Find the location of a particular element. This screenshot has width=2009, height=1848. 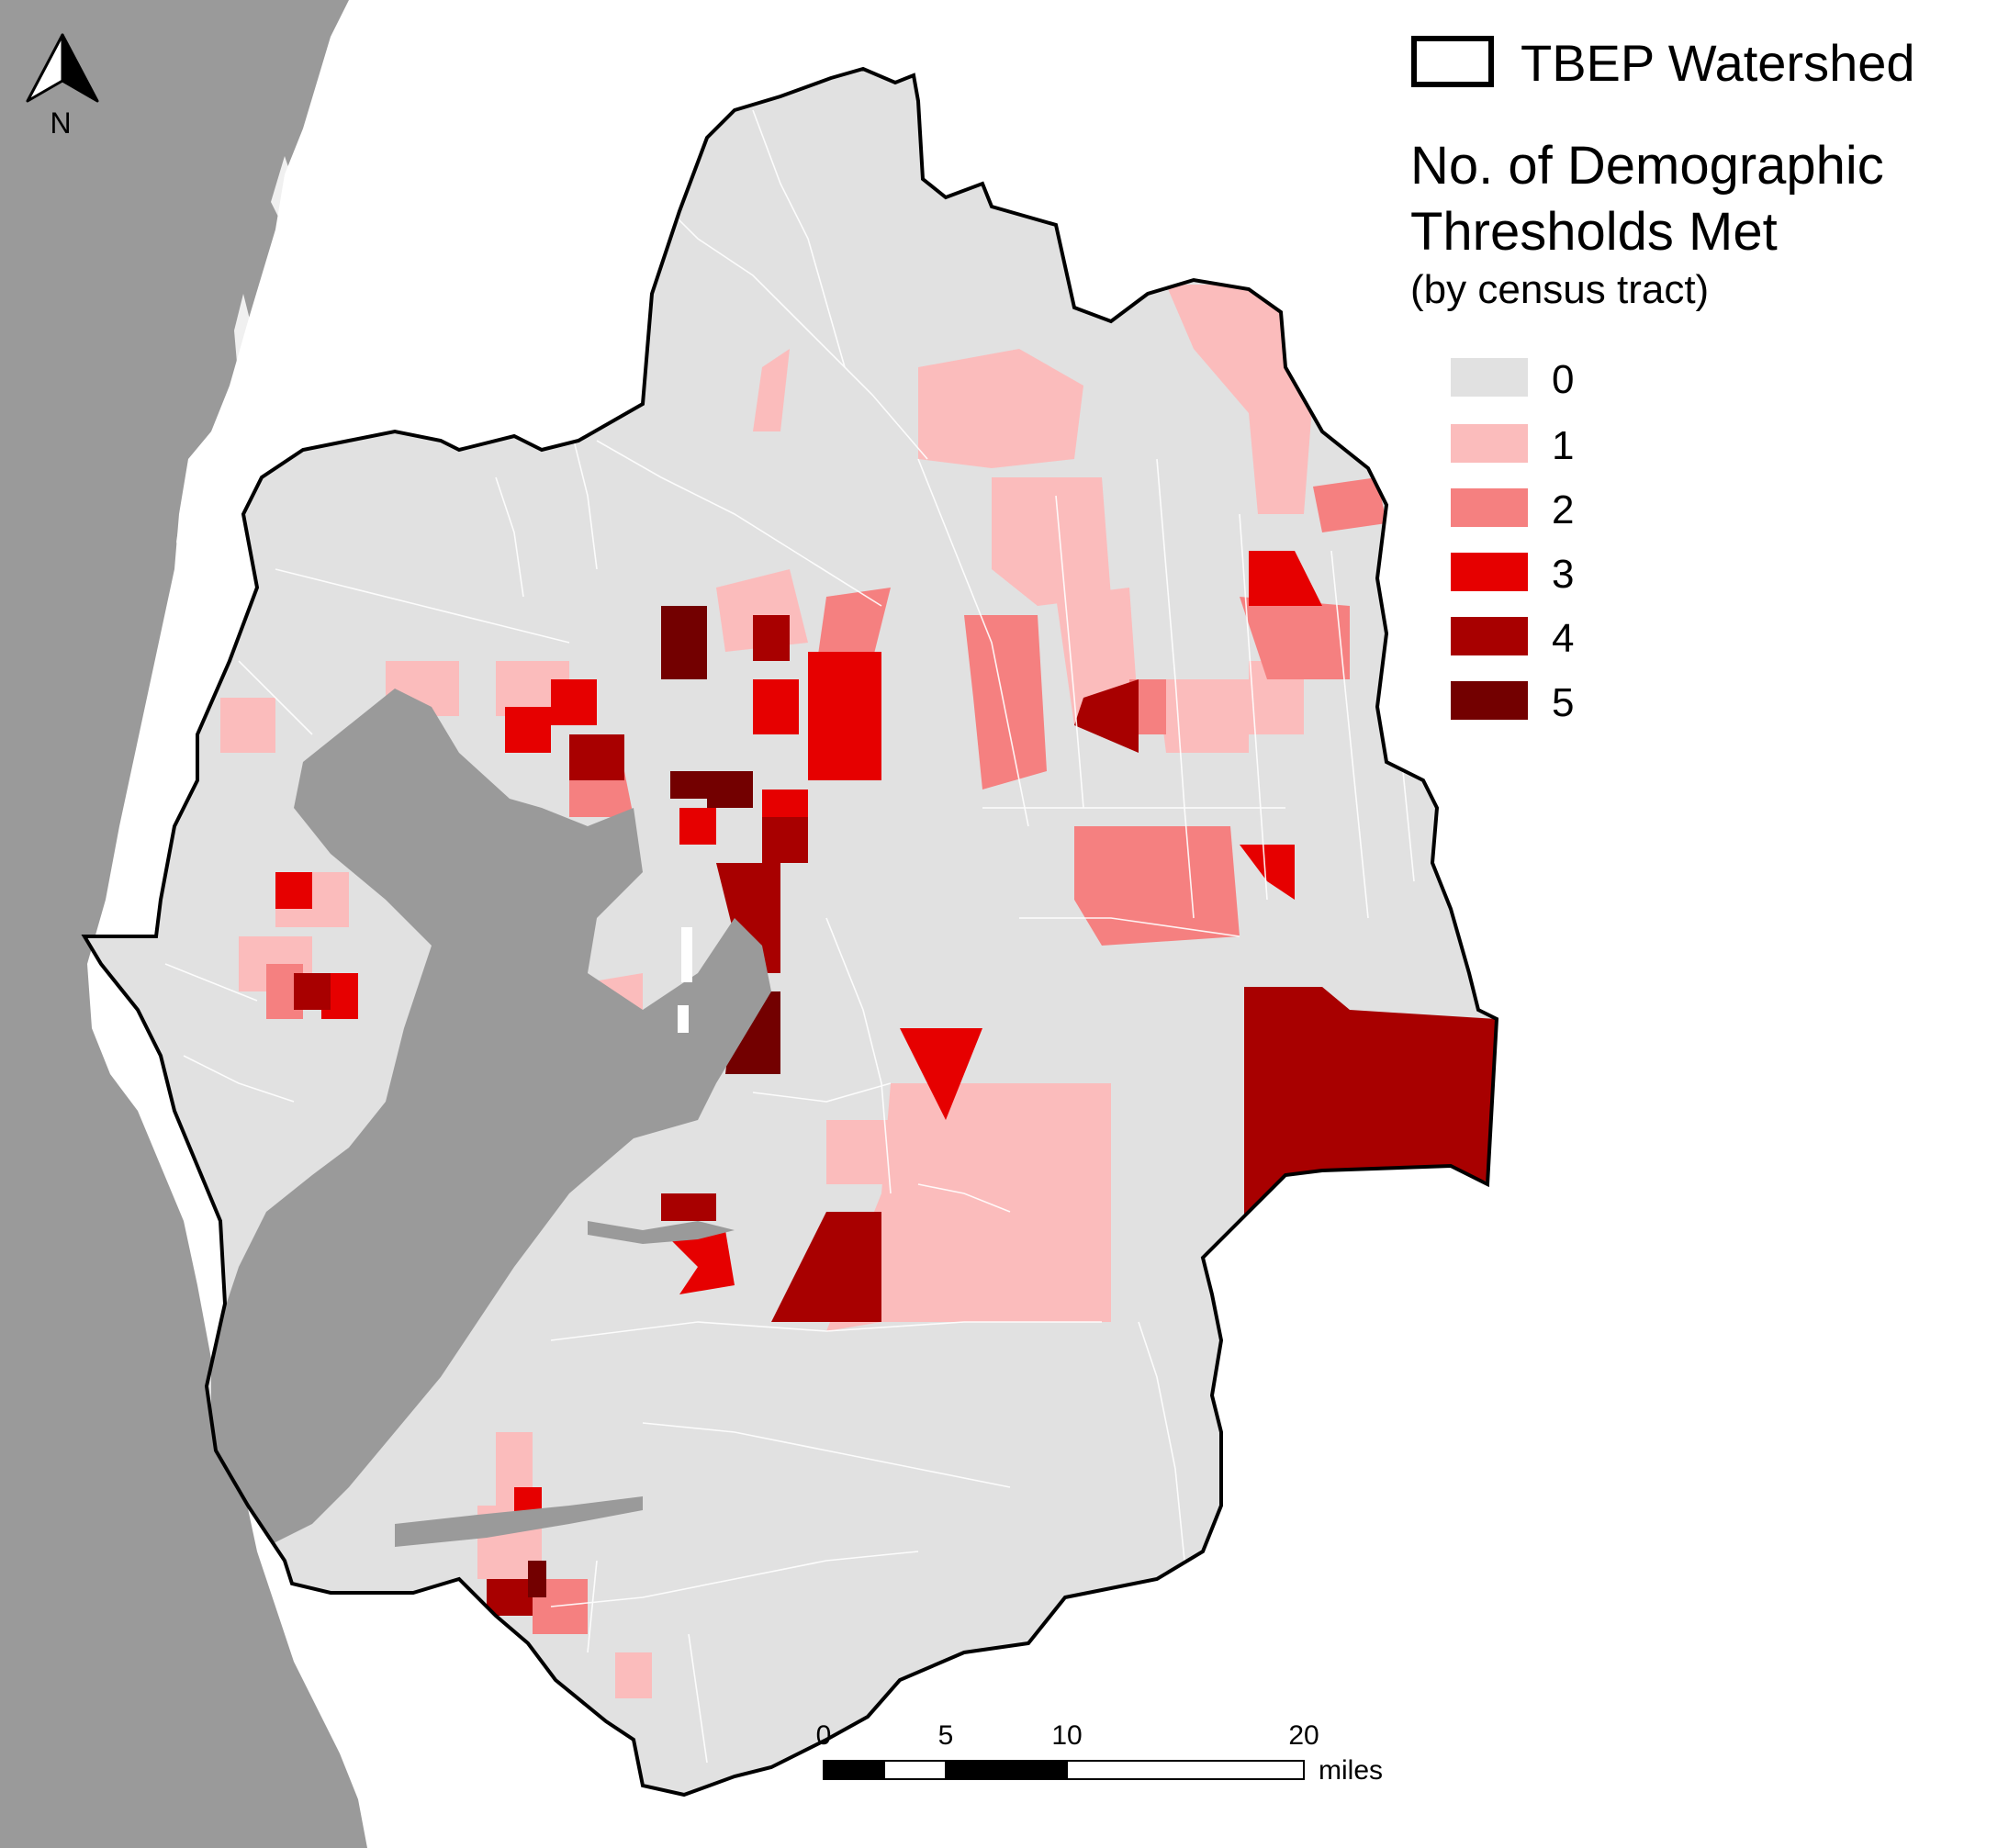

scale-unit: miles is located at coordinates (1351, 1770).